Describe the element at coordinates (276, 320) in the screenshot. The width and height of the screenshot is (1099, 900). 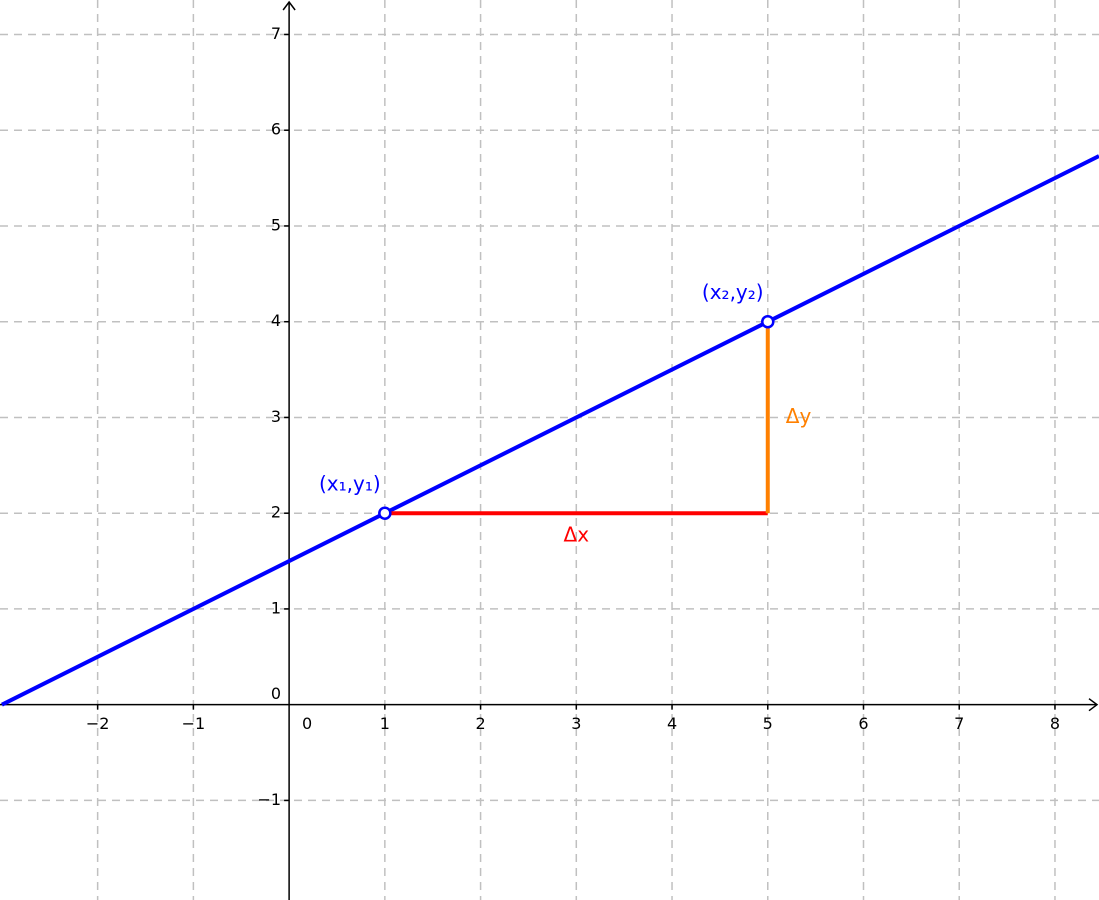
I see `y-tick-label: 4` at that location.